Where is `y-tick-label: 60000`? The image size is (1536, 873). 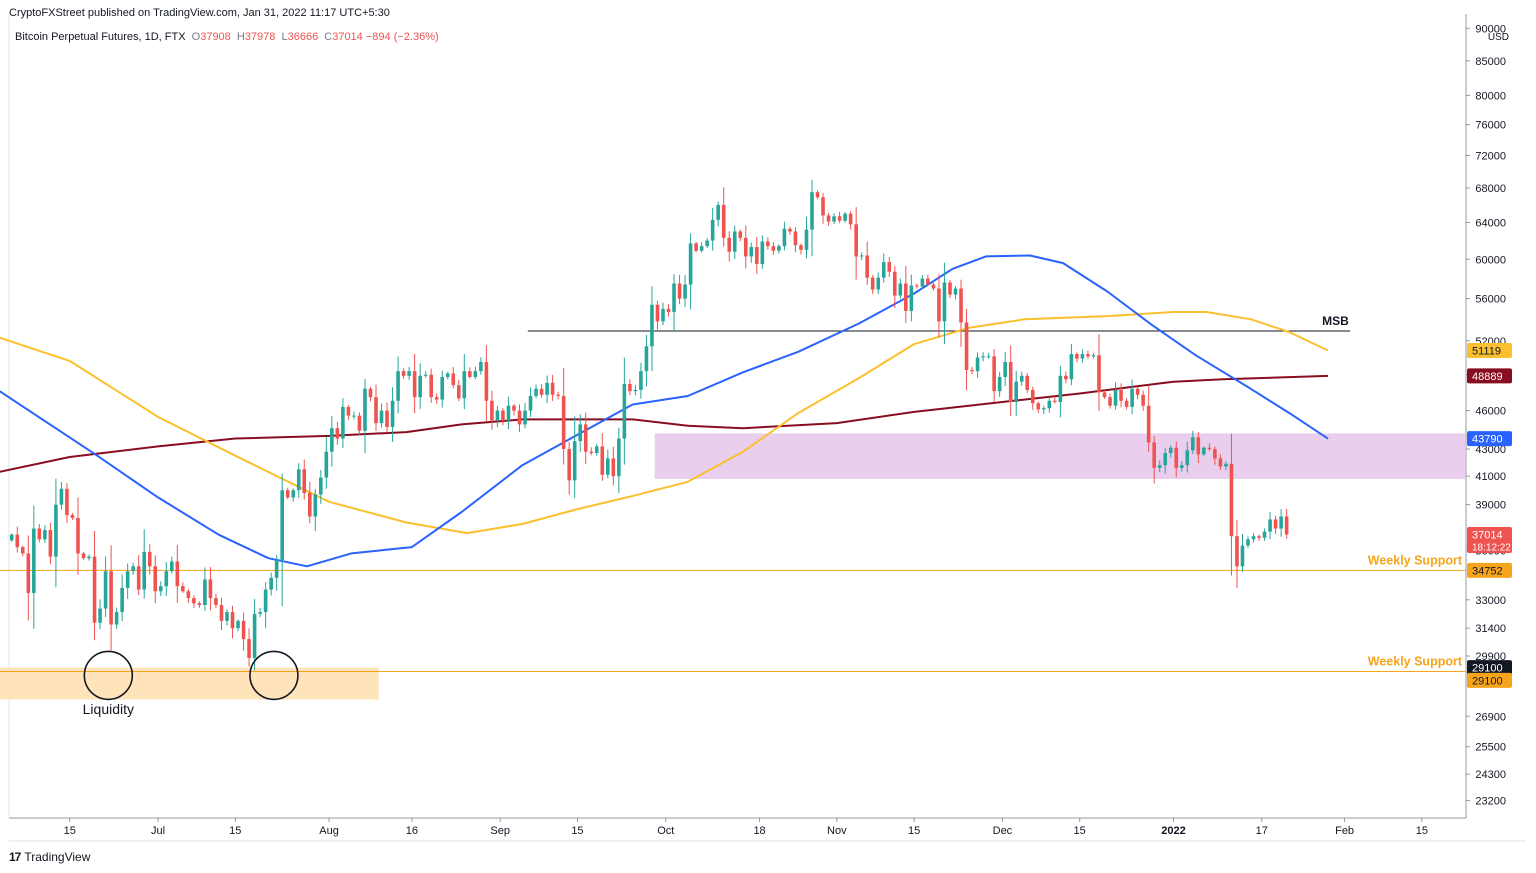 y-tick-label: 60000 is located at coordinates (1490, 260).